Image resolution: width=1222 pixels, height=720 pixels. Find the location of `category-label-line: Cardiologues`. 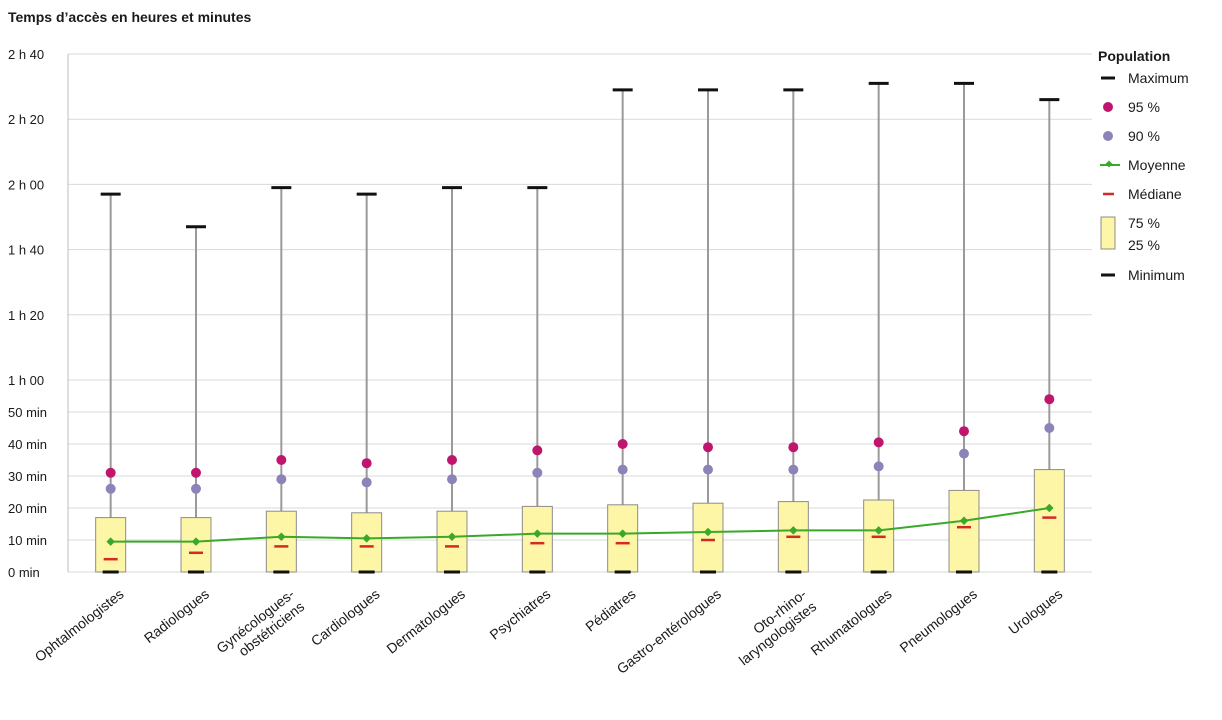

category-label-line: Cardiologues is located at coordinates (345, 617).